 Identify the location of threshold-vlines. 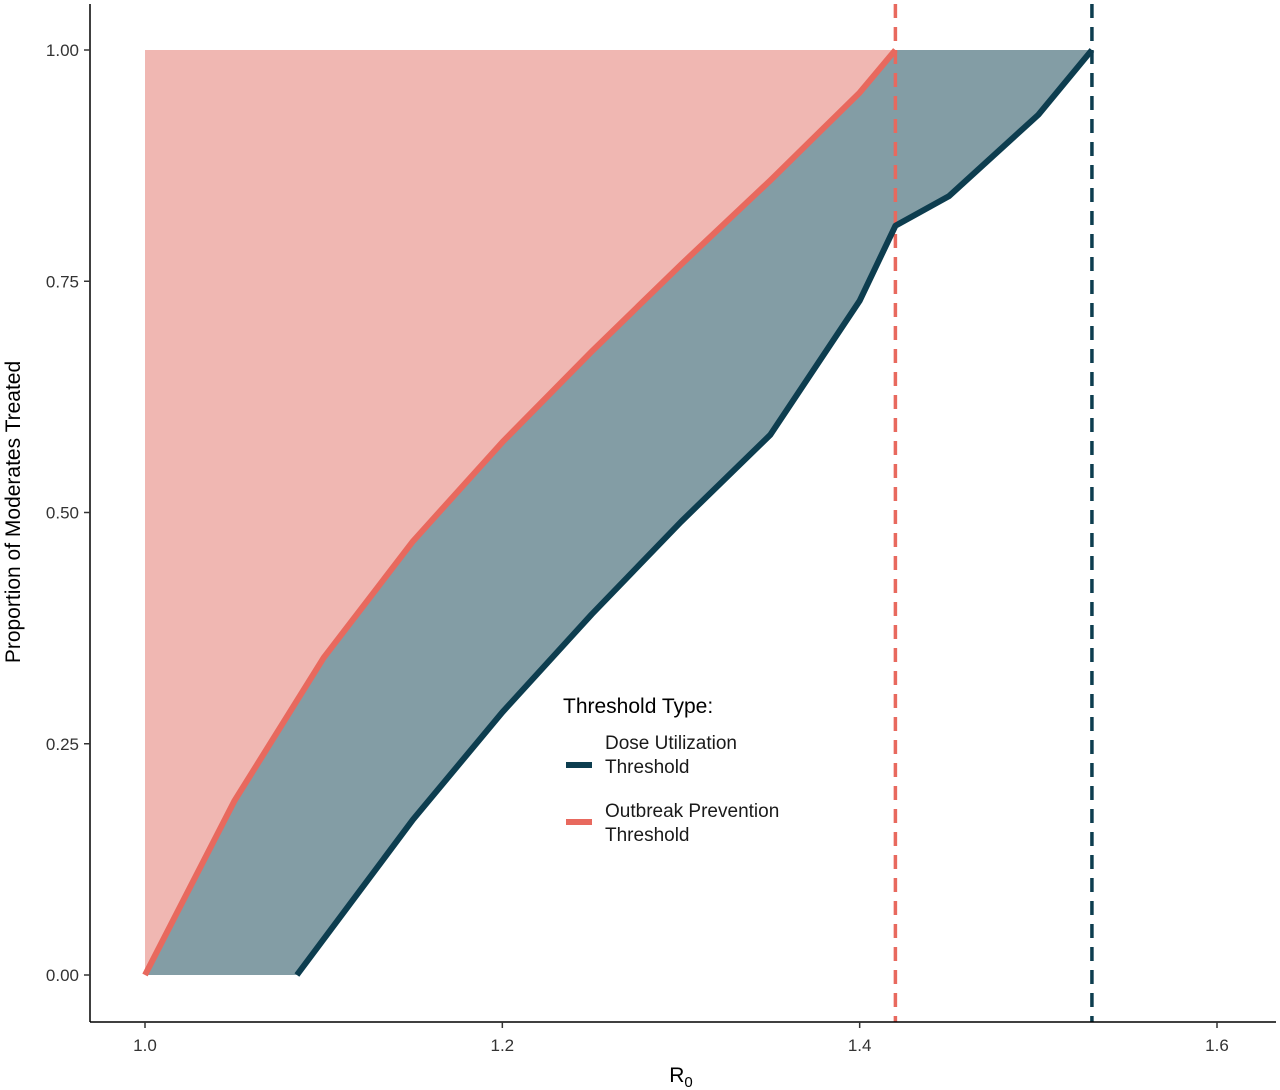
(993, 513).